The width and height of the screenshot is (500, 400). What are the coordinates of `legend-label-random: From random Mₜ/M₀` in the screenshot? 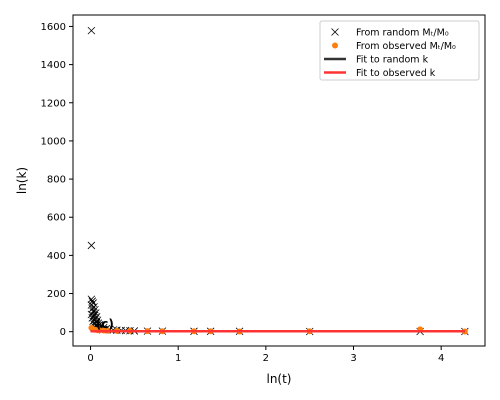 It's located at (402, 33).